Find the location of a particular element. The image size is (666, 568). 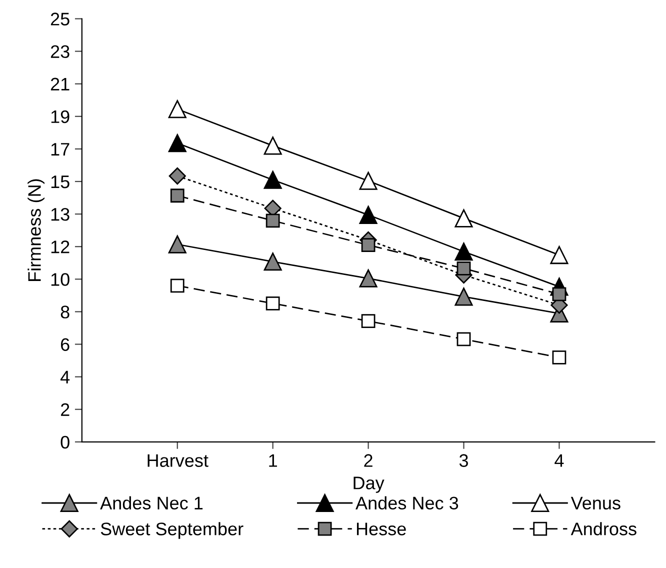

y-tick-label: 21 is located at coordinates (60, 84).